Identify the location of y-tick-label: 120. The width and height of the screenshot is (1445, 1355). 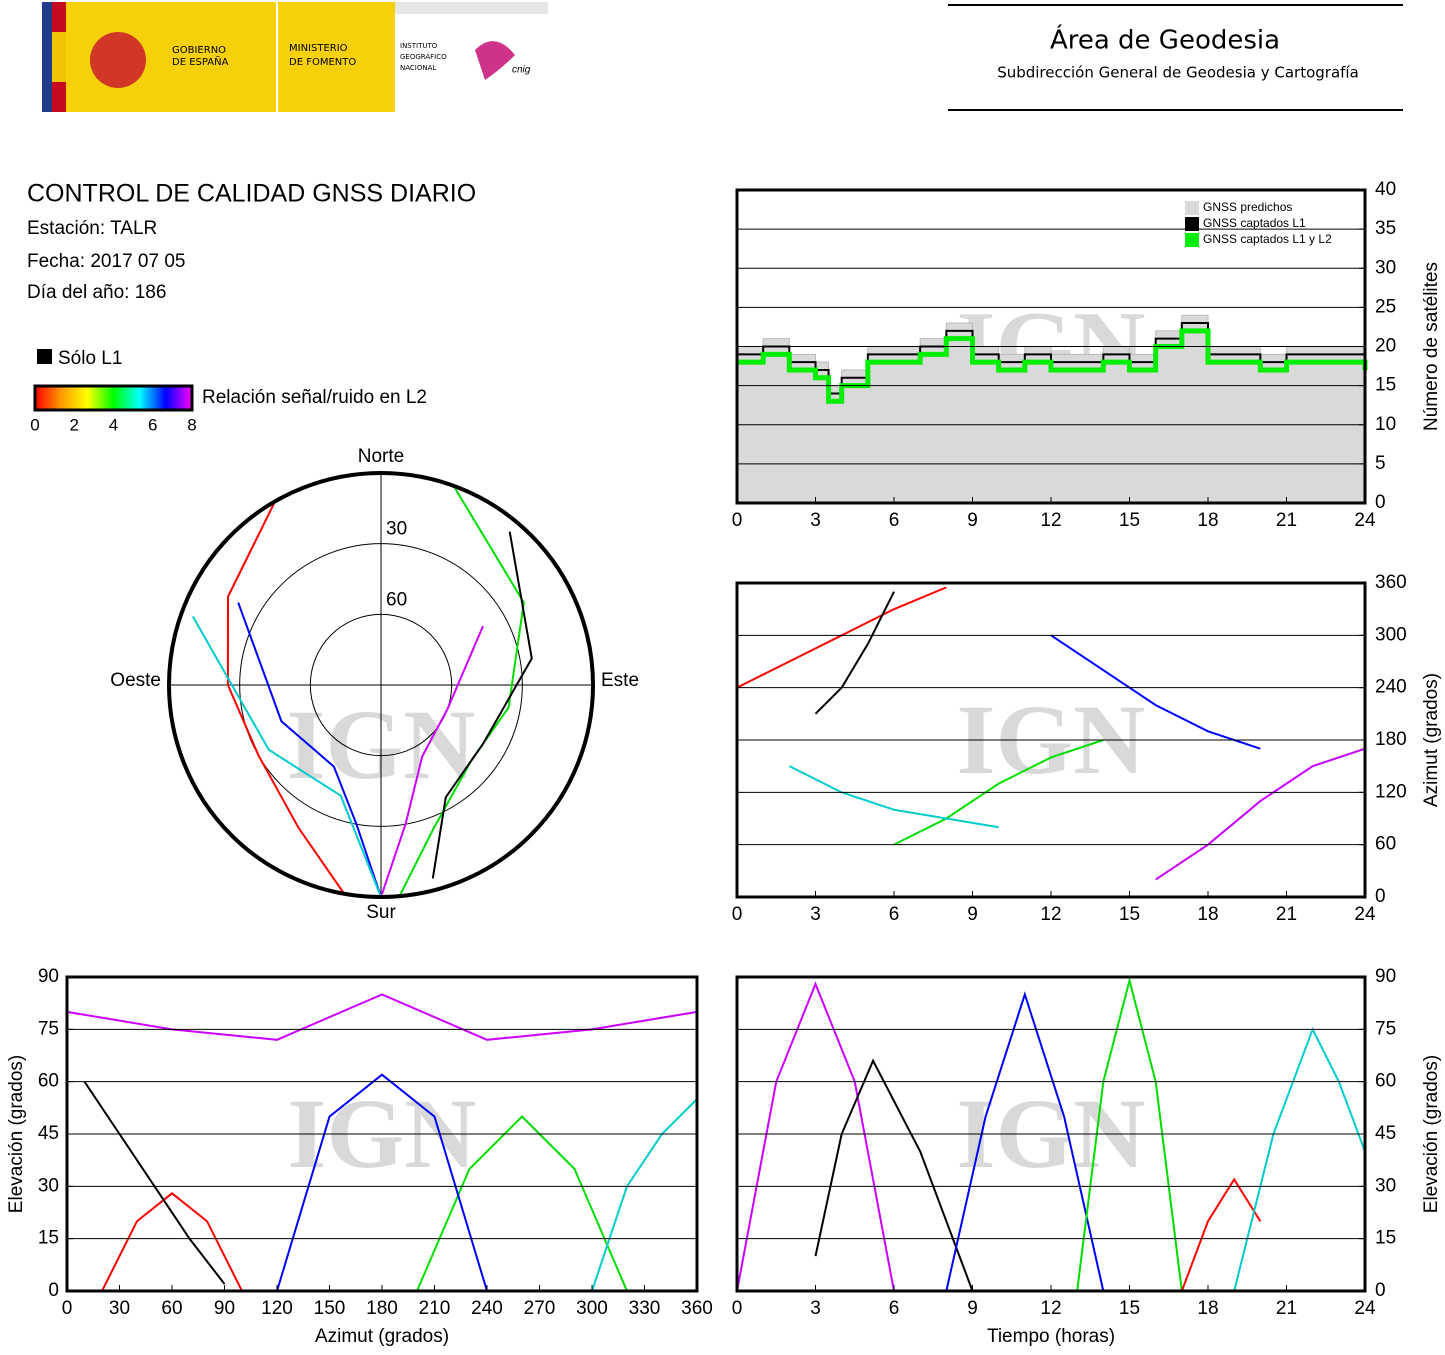
(1391, 791).